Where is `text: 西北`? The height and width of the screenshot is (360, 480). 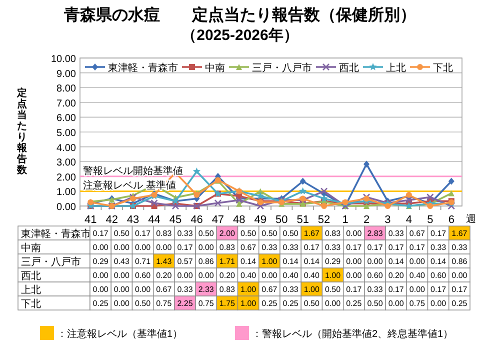 text: 西北 is located at coordinates (31, 276).